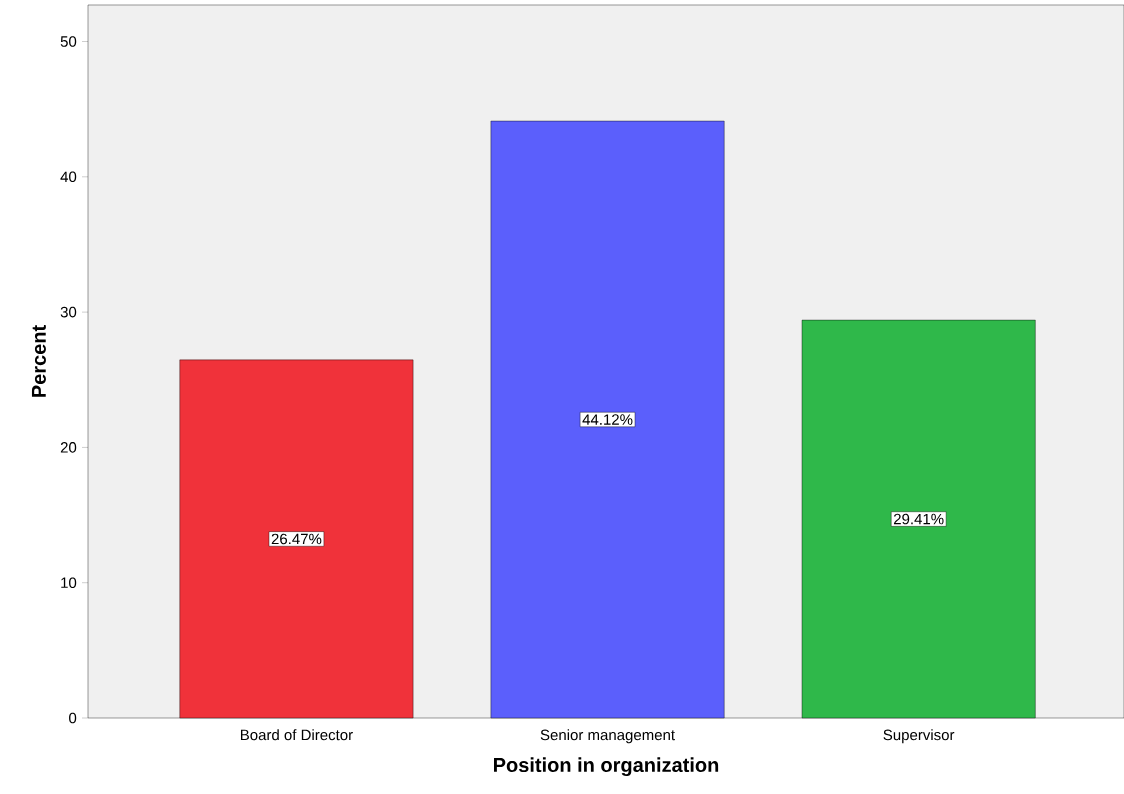 This screenshot has width=1124, height=794. What do you see at coordinates (918, 519) in the screenshot?
I see `data-label: 29.41%` at bounding box center [918, 519].